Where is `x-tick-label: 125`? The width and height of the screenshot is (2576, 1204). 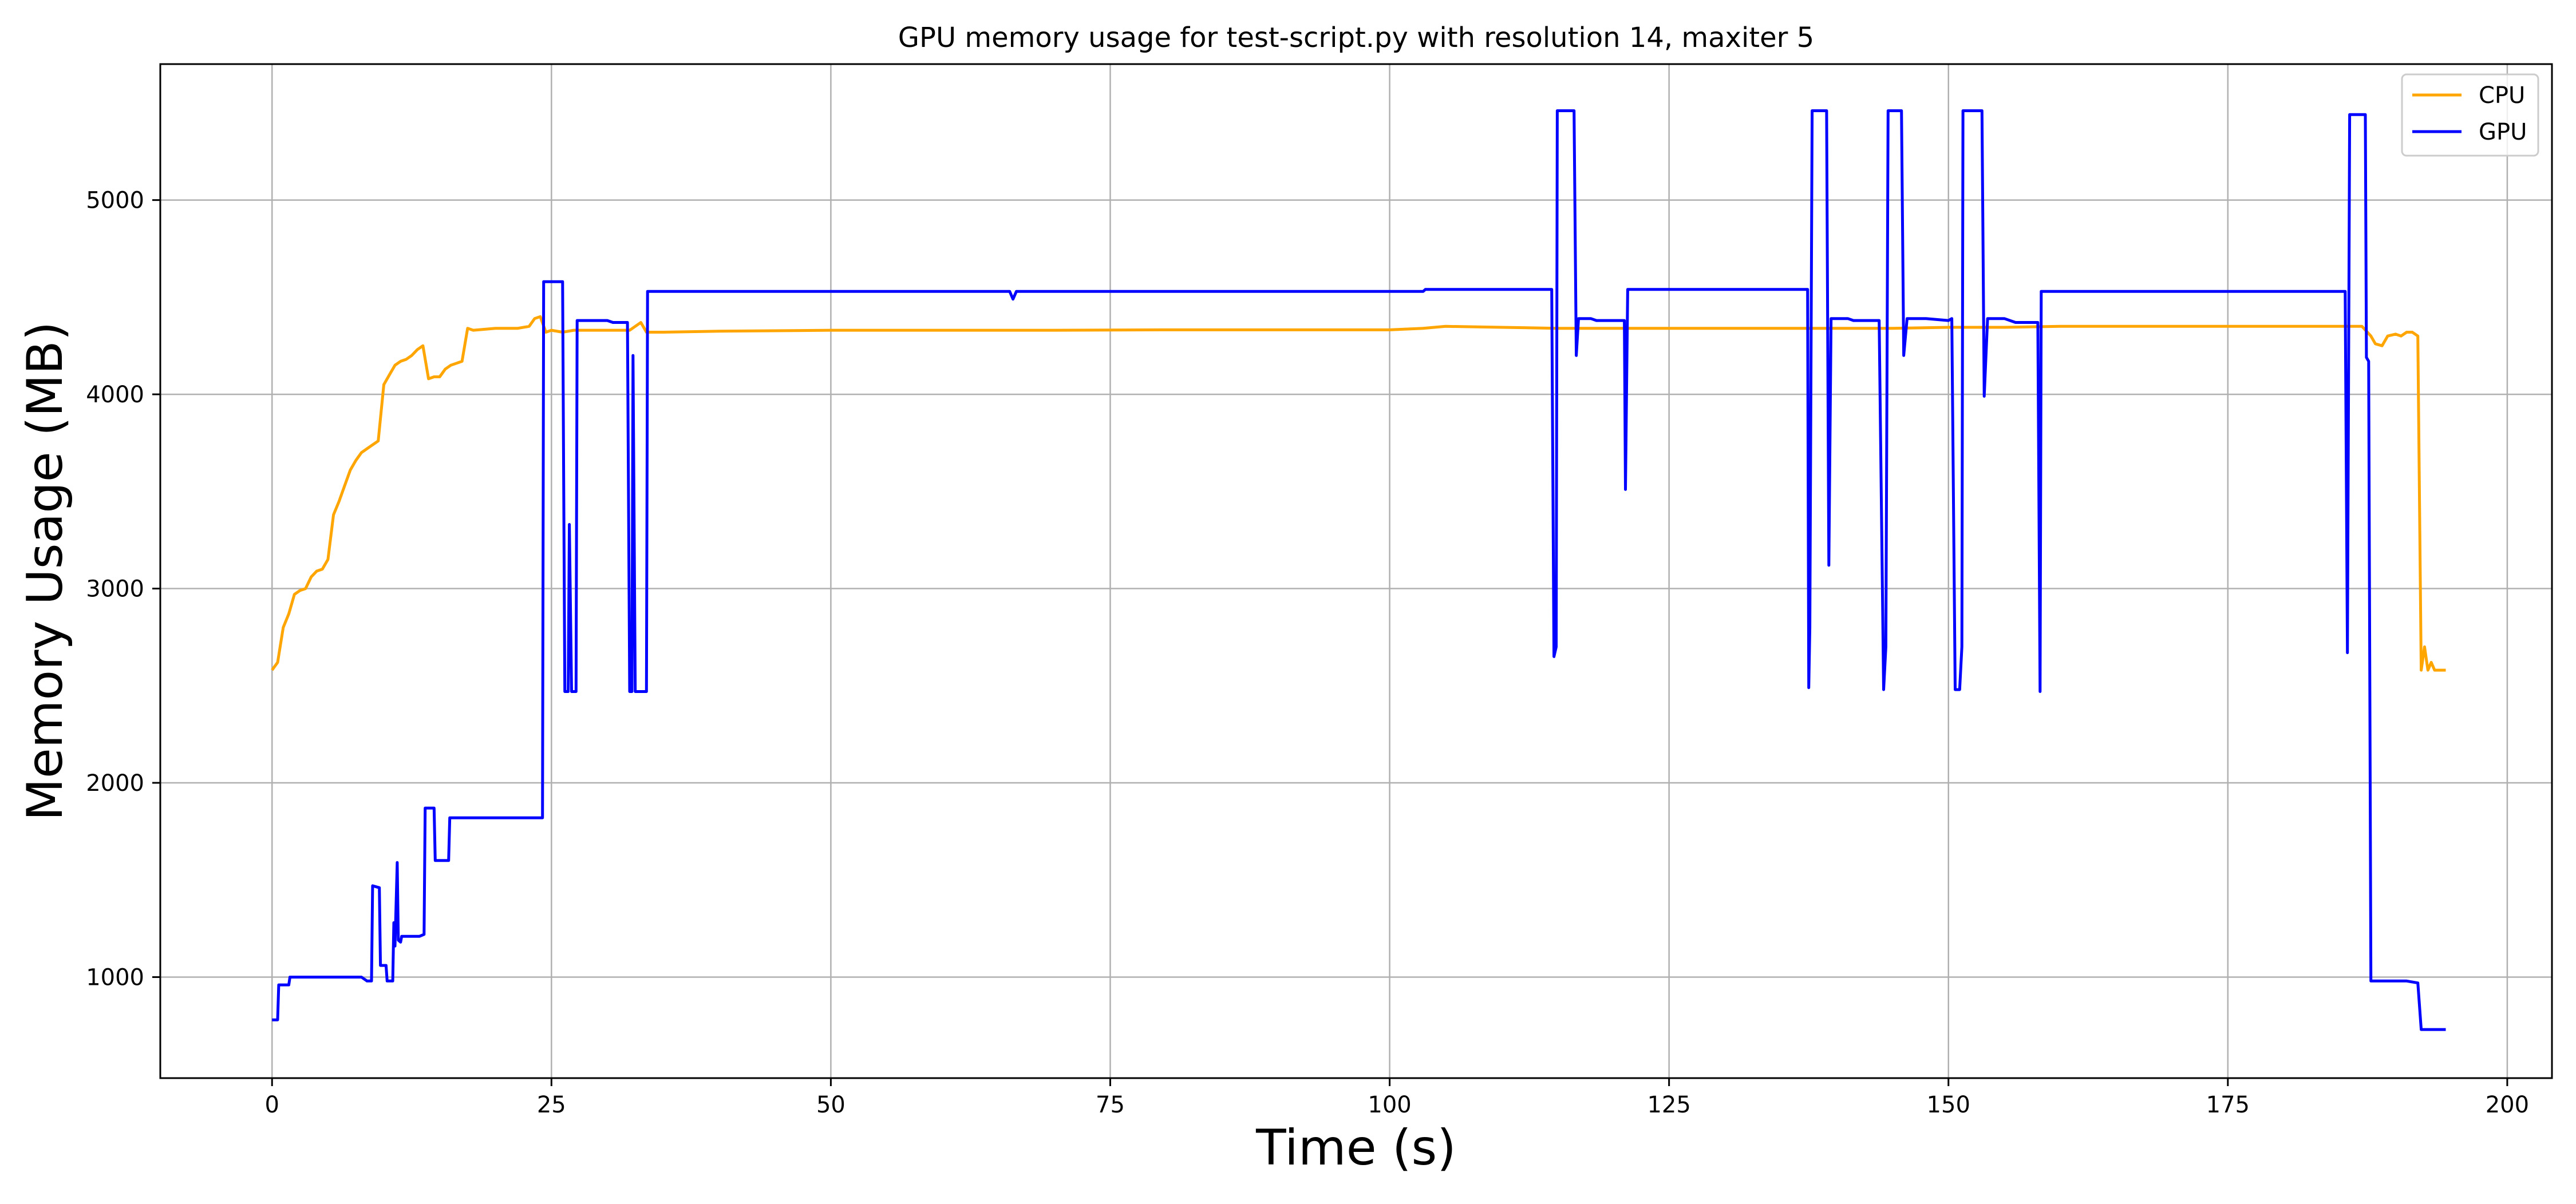
x-tick-label: 125 is located at coordinates (1668, 1105).